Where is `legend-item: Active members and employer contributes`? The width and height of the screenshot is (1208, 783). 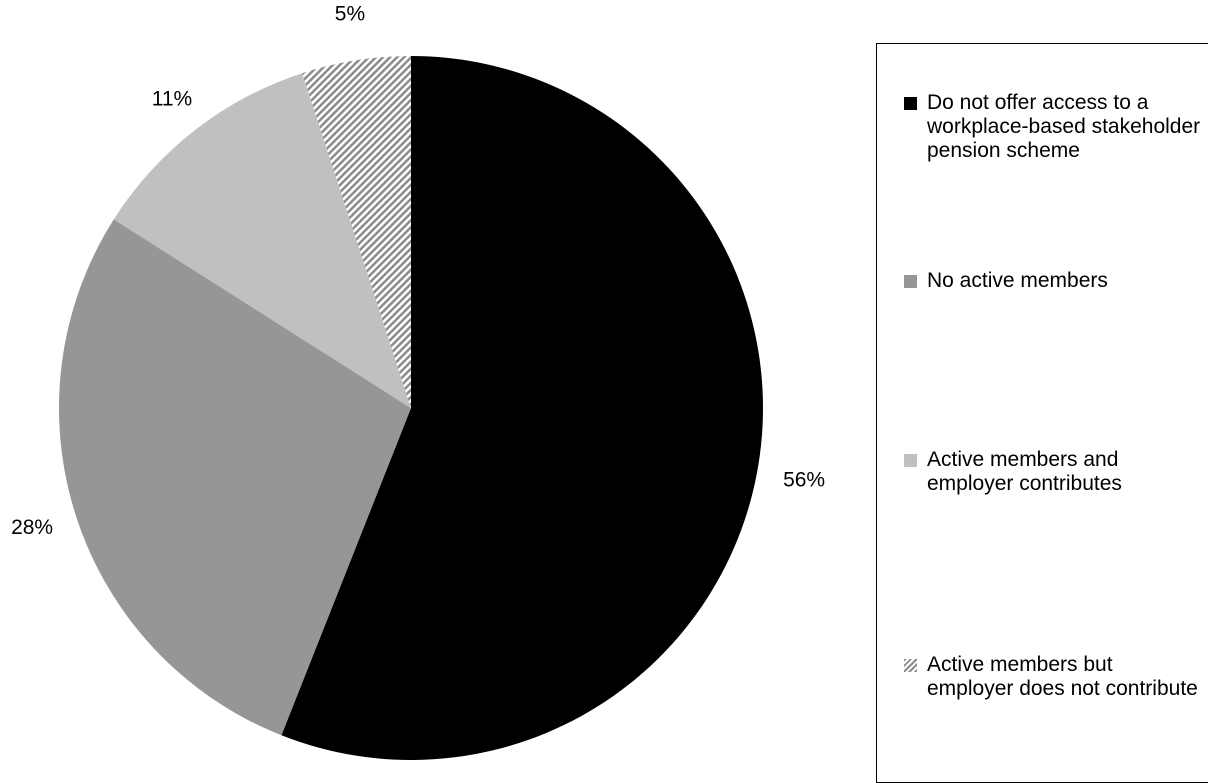
legend-item: Active members and employer contributes is located at coordinates (1054, 472).